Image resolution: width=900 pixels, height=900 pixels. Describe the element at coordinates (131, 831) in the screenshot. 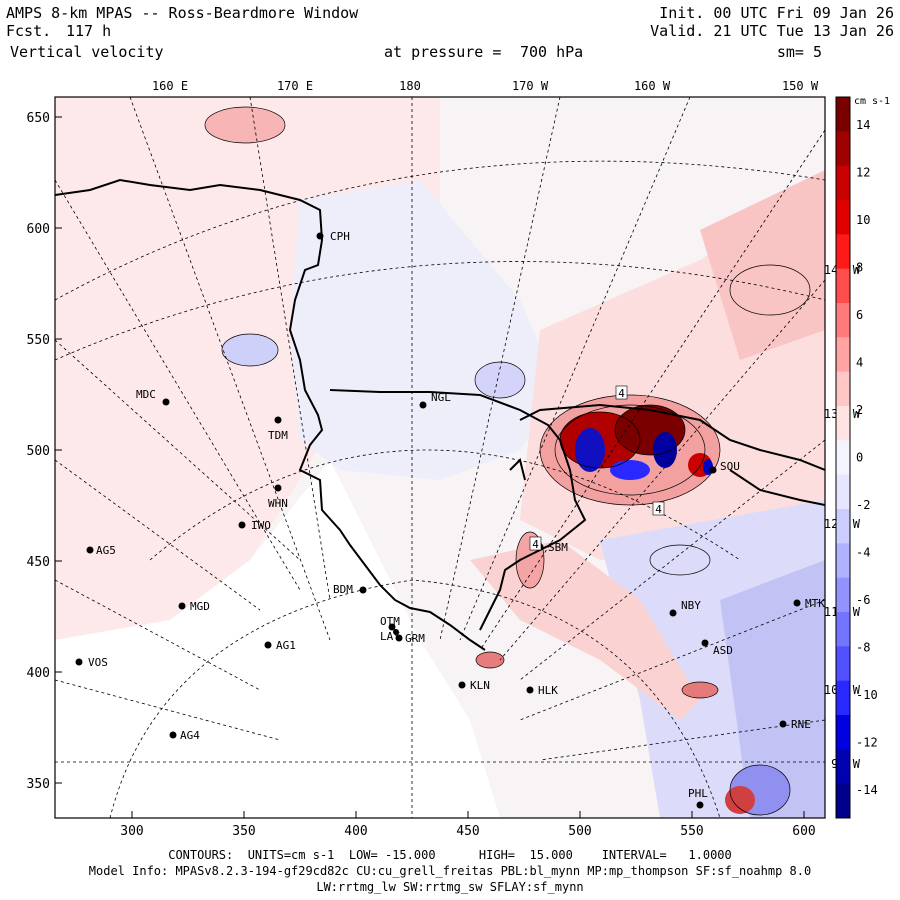

I see `x-tick: 300` at that location.